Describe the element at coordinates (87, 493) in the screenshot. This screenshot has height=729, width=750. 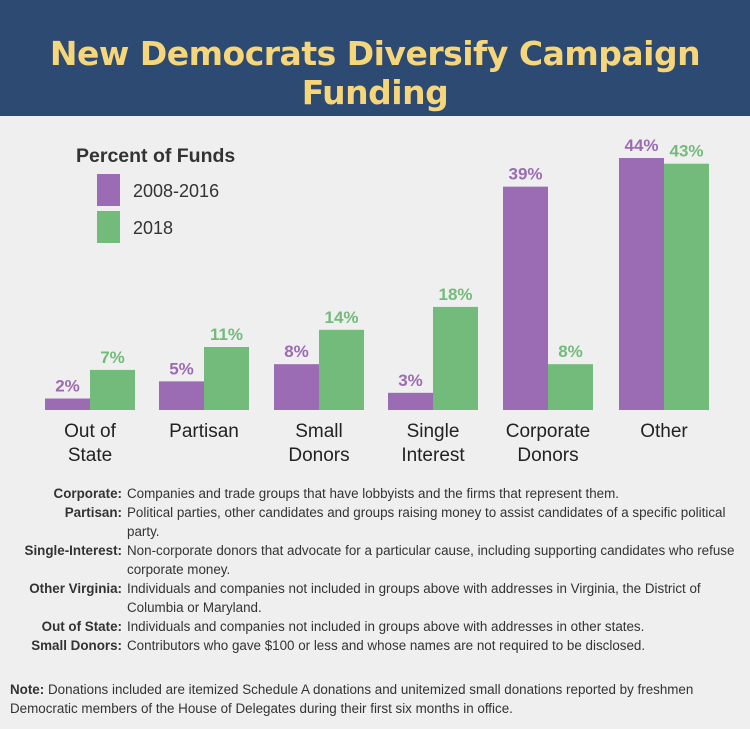
I see `definition-term: Corporate:` at that location.